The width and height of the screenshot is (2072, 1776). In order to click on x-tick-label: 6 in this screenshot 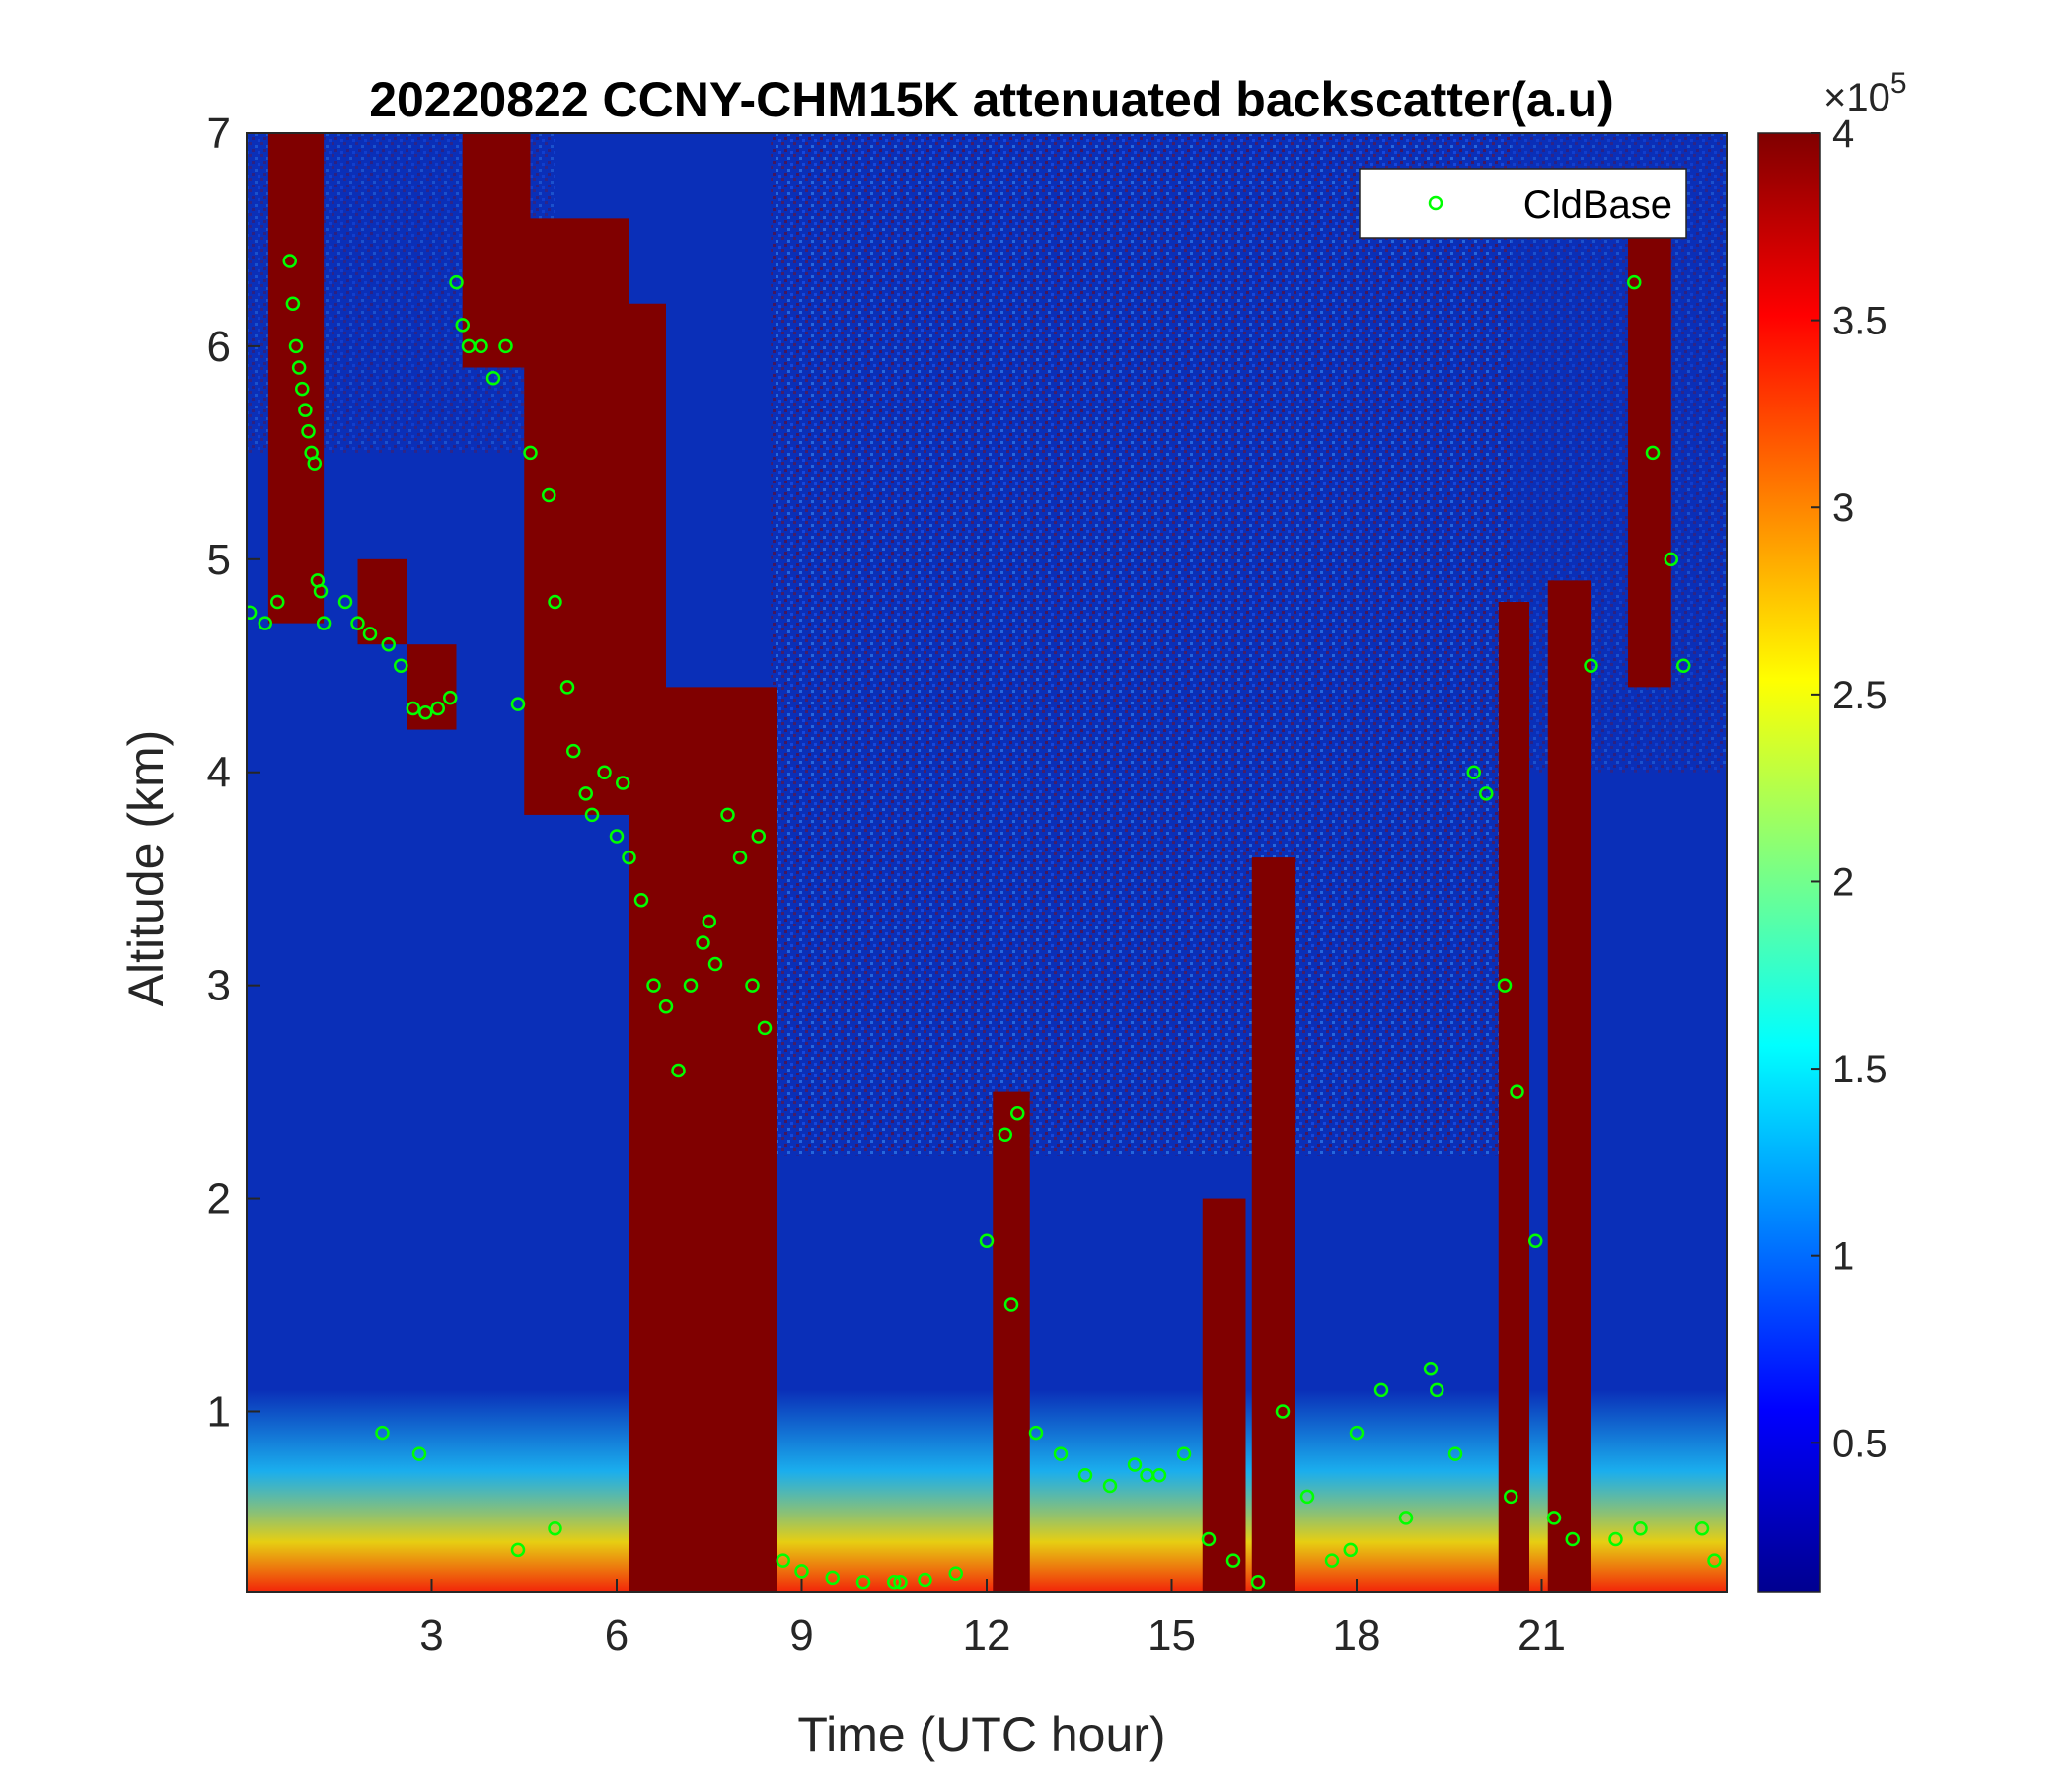, I will do `click(617, 1636)`.